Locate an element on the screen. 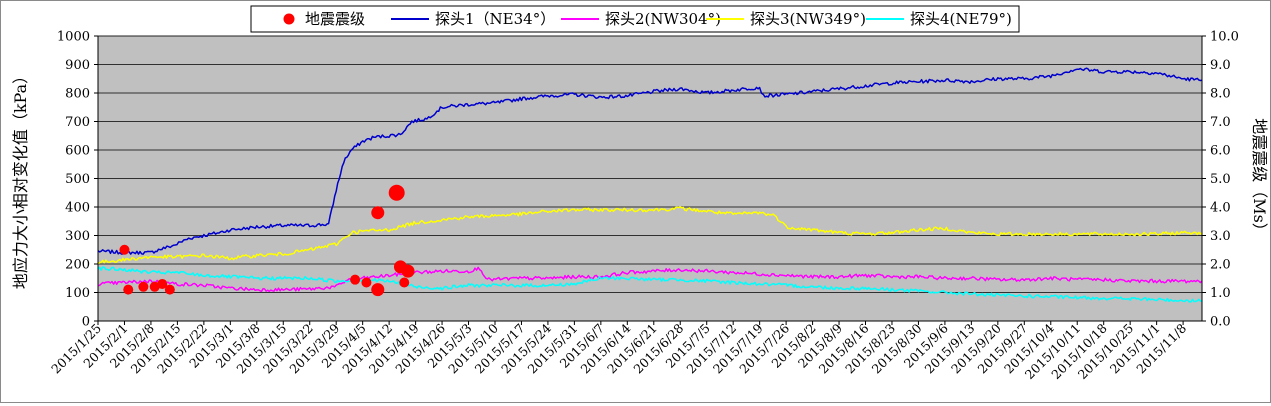 Image resolution: width=1271 pixels, height=406 pixels. y-left-tick-label: 800 is located at coordinates (77, 94).